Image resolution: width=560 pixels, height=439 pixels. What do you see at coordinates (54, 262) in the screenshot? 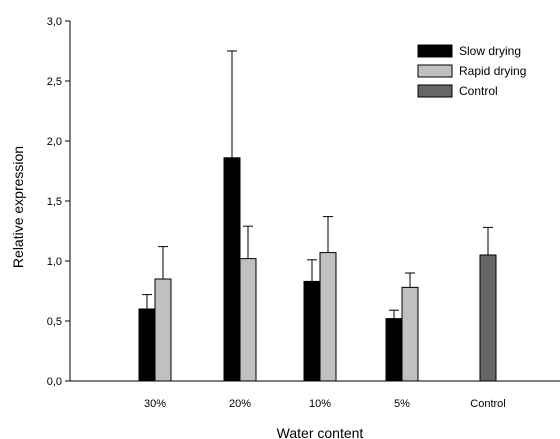
I see `y-tick-label: 1,0` at bounding box center [54, 262].